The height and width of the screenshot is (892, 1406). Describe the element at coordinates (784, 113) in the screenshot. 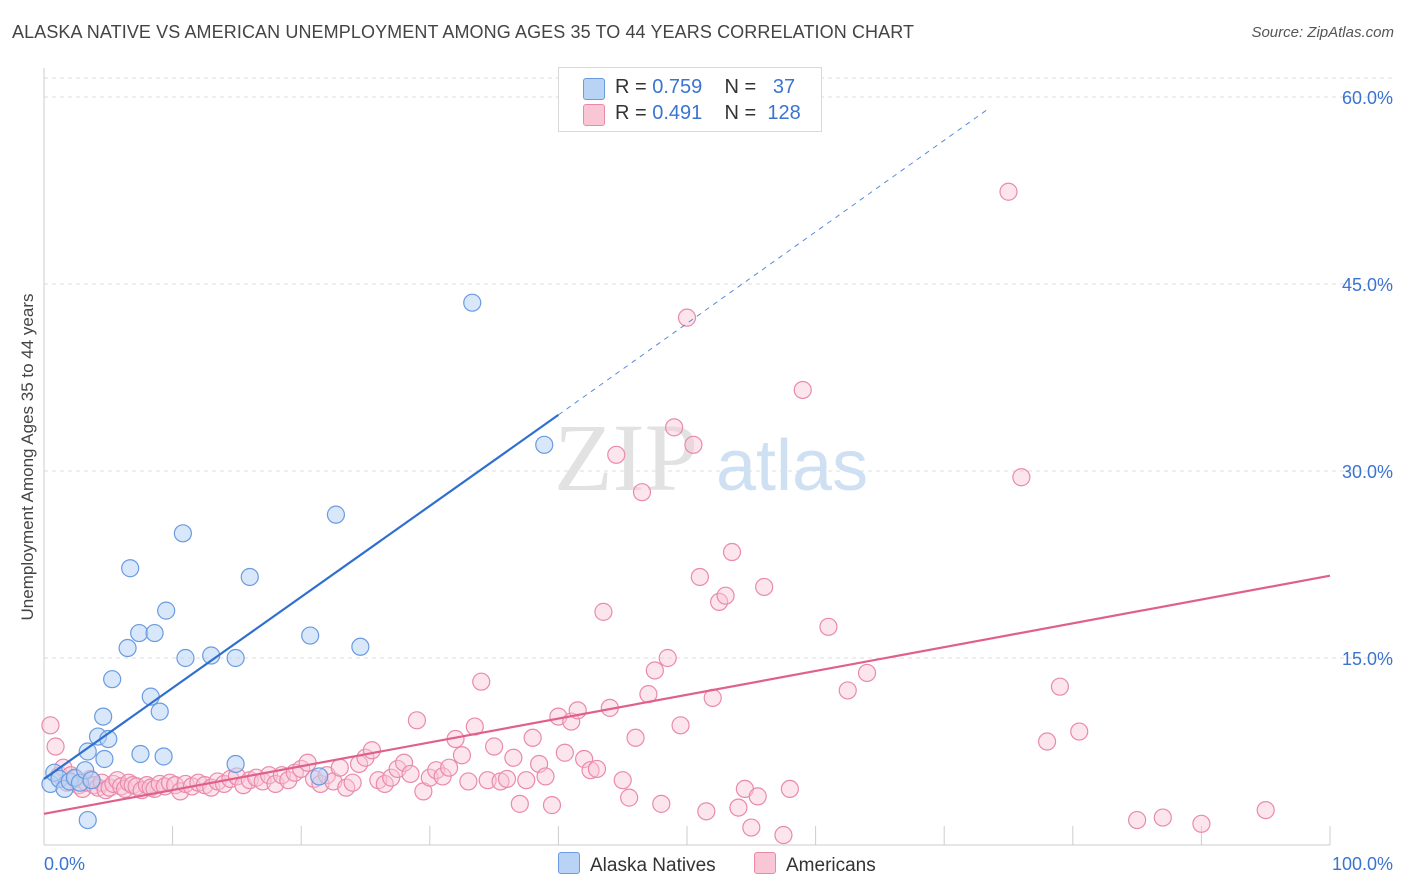

I see `legend-n-value: 128` at that location.